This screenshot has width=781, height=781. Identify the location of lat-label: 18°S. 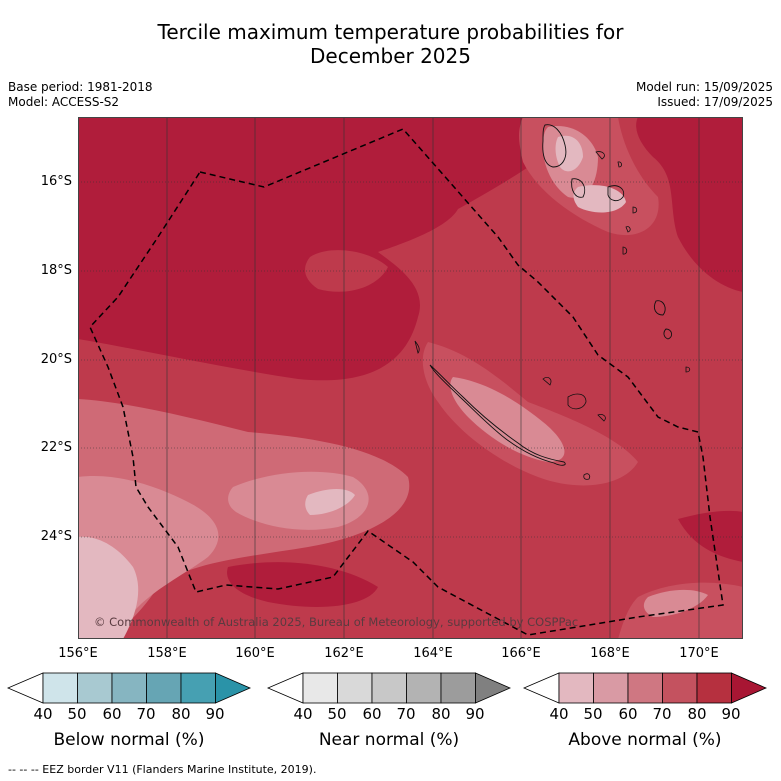
(56, 270).